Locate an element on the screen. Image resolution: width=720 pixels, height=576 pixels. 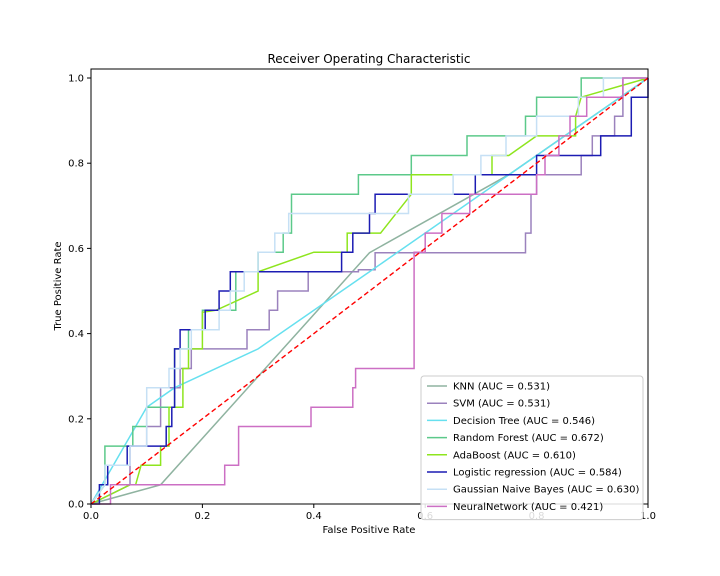
y-tick-label: 0.8 is located at coordinates (76, 164).